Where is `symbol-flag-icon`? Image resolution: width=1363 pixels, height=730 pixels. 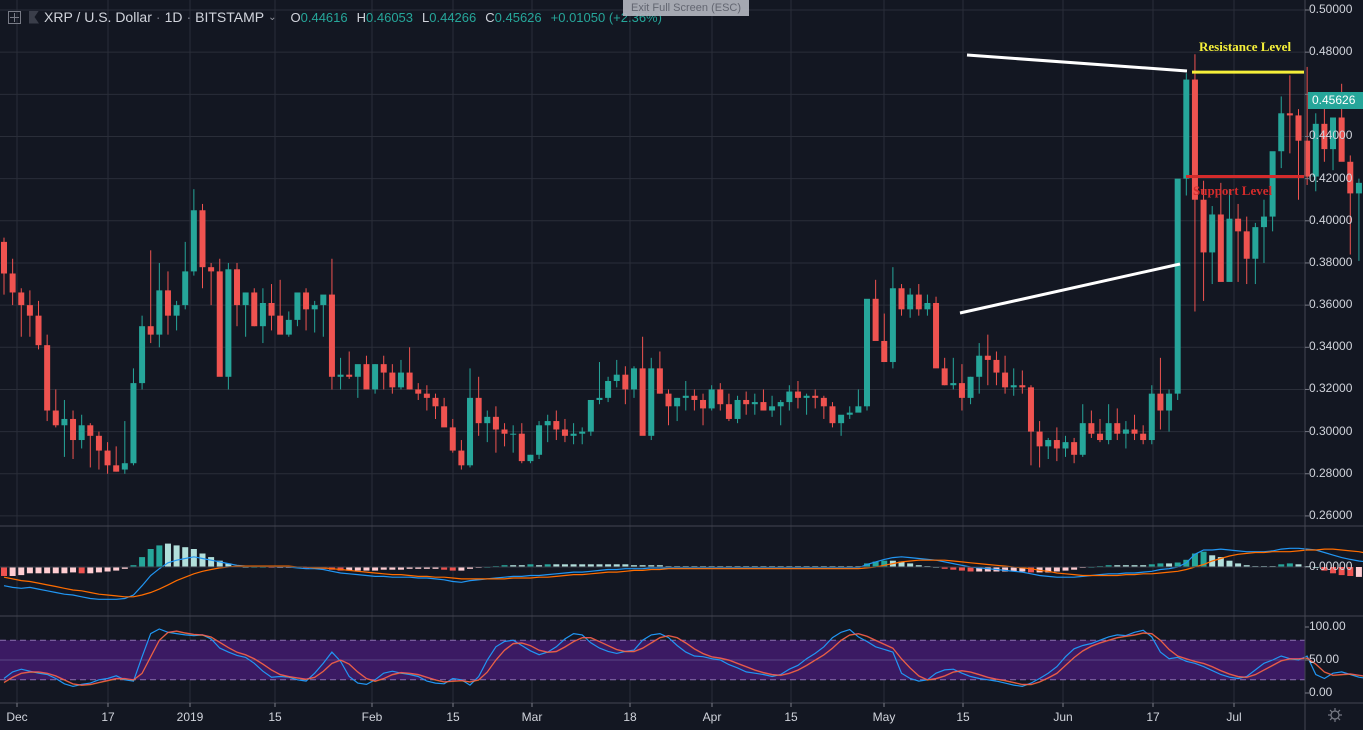 symbol-flag-icon is located at coordinates (34, 17).